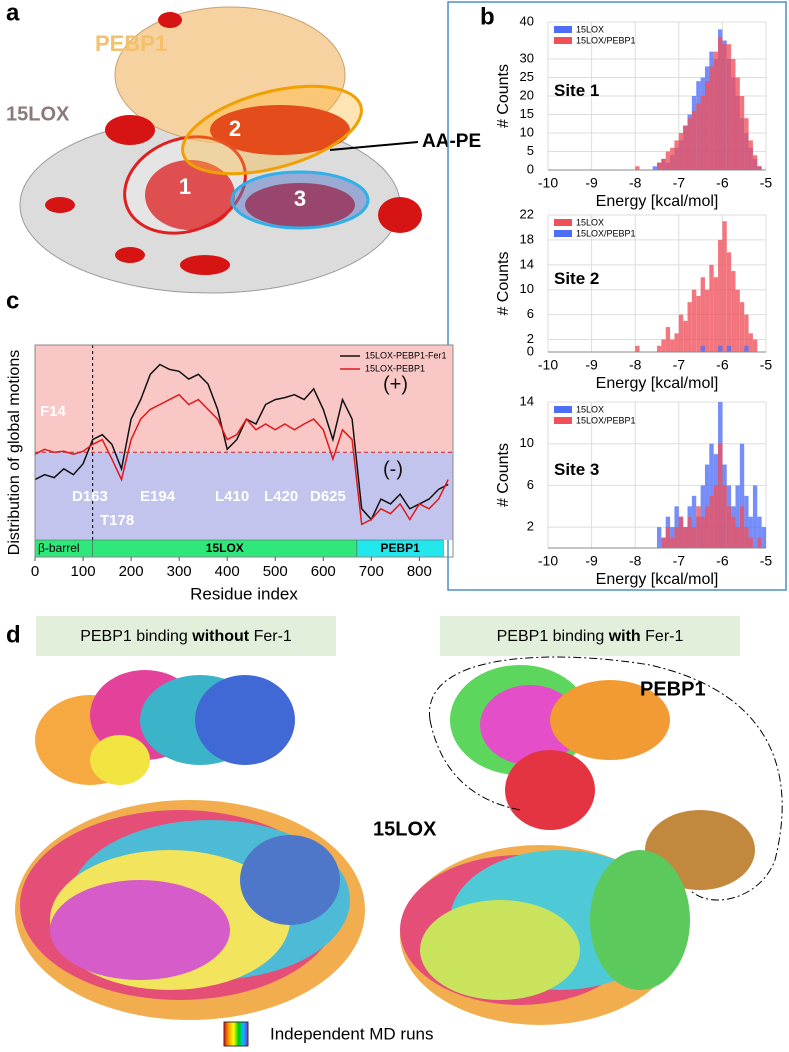  What do you see at coordinates (90, 496) in the screenshot?
I see `residue-annotation: D163` at bounding box center [90, 496].